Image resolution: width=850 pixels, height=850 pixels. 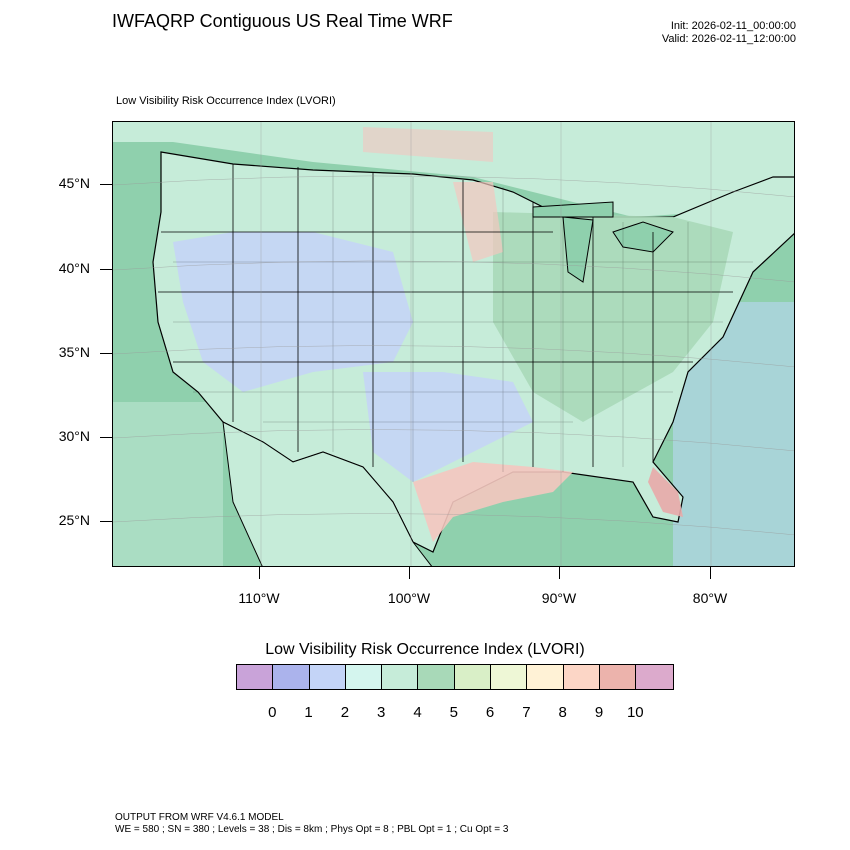 I want to click on color-bar, so click(x=455, y=677).